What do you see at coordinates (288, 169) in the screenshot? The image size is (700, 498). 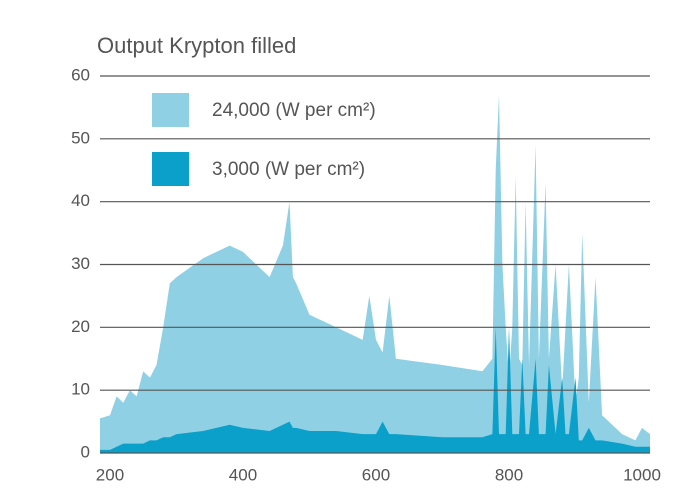 I see `legend-label: 3,000 (W per cm²)` at bounding box center [288, 169].